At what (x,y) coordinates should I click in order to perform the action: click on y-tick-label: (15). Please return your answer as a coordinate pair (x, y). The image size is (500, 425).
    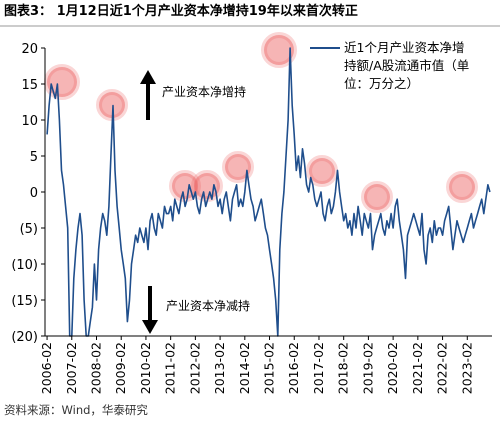
    Looking at the image, I should click on (24, 301).